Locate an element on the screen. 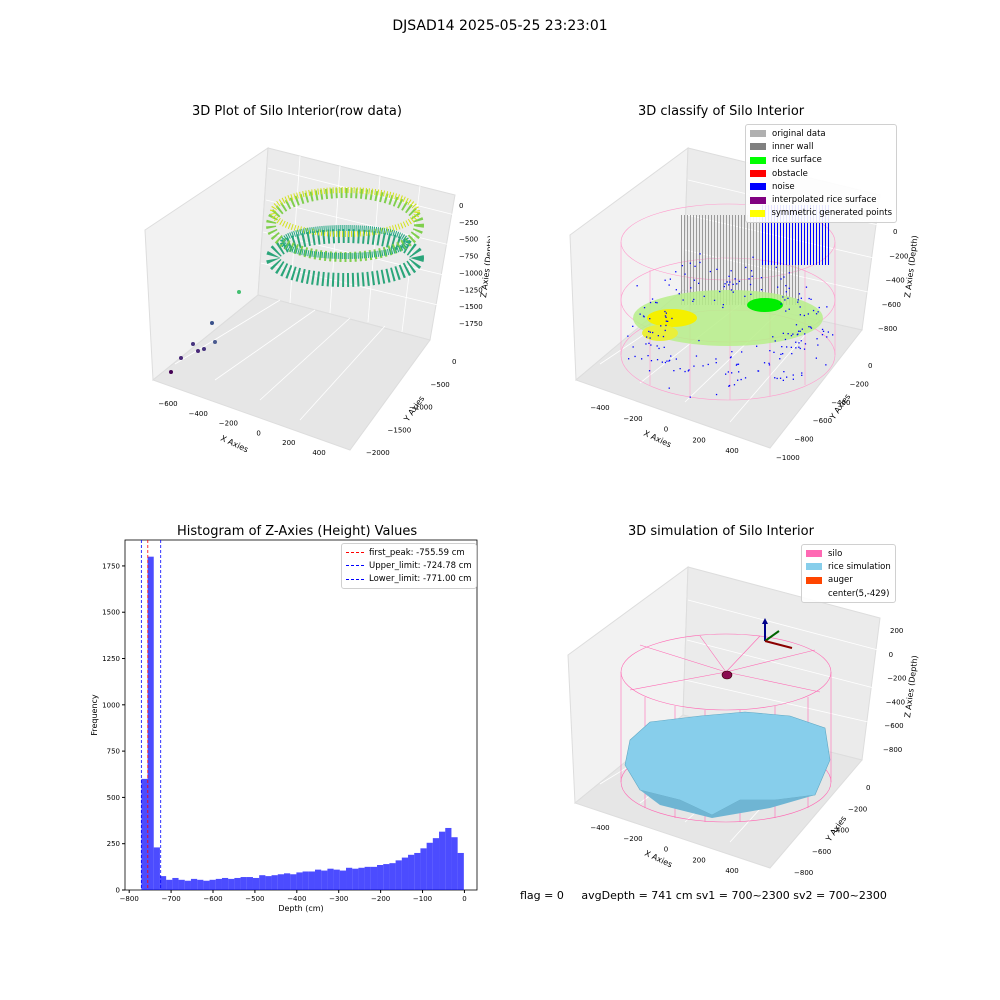  histogram-y-tick: 1500 is located at coordinates (111, 613).